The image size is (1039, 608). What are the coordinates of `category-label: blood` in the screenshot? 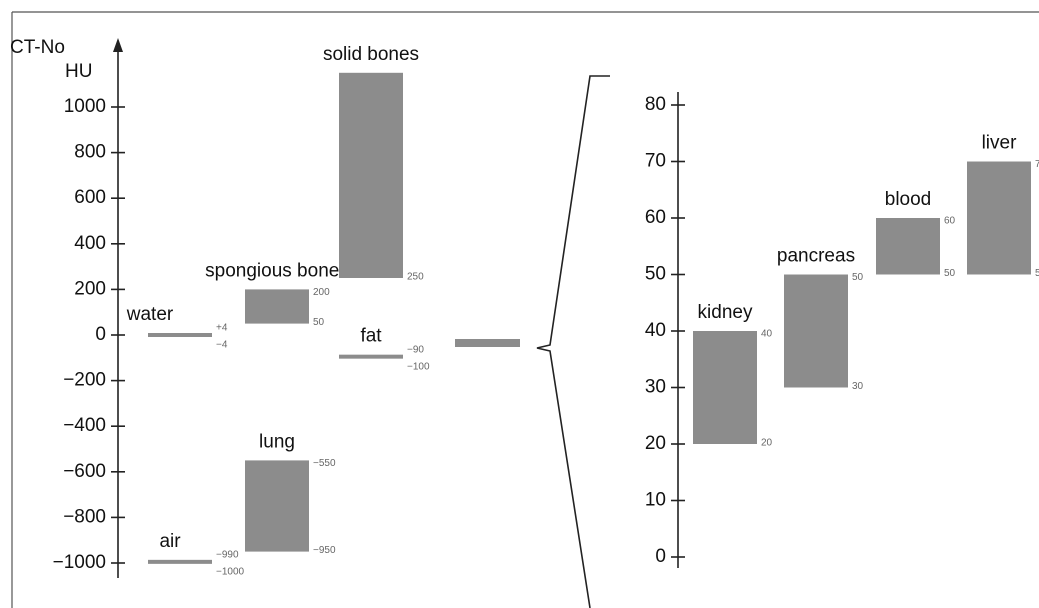 It's located at (908, 199).